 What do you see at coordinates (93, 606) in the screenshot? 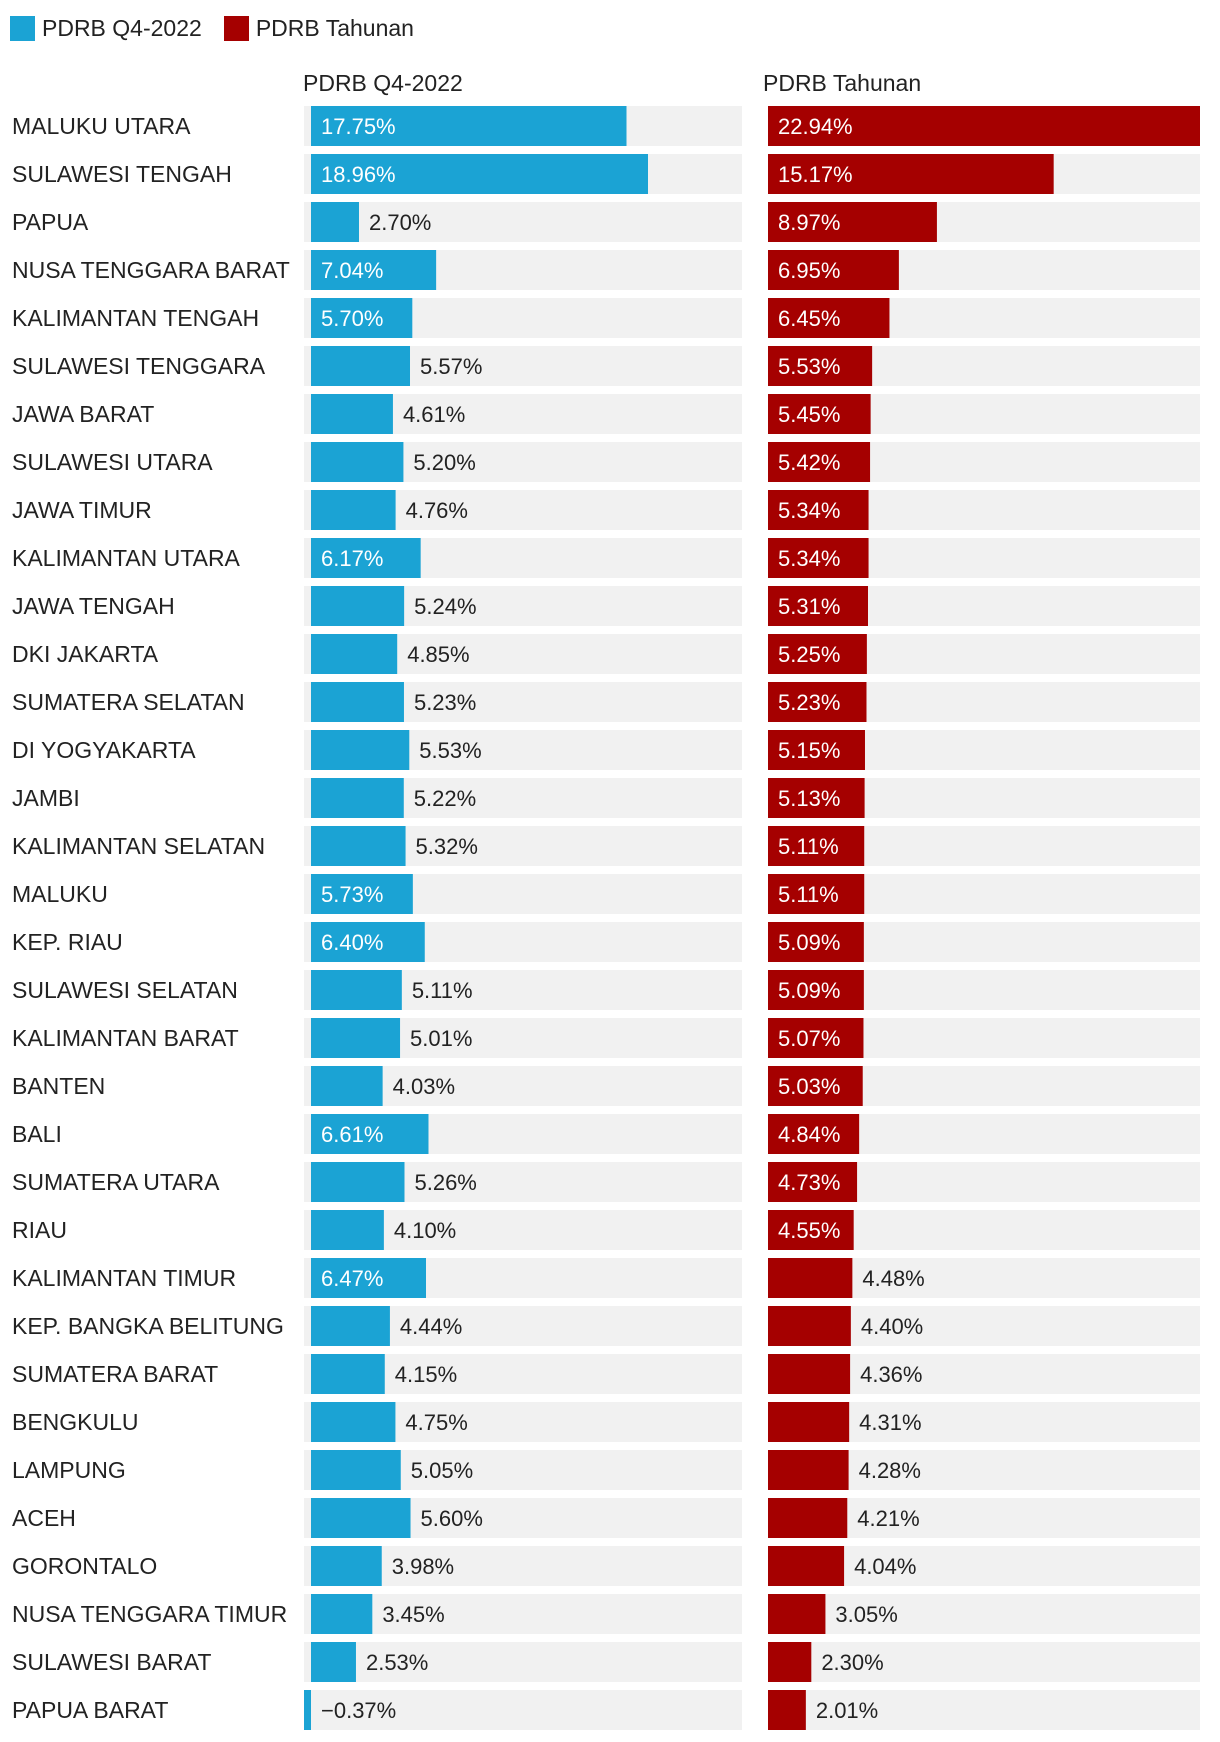
I see `category-label: JAWA TENGAH` at bounding box center [93, 606].